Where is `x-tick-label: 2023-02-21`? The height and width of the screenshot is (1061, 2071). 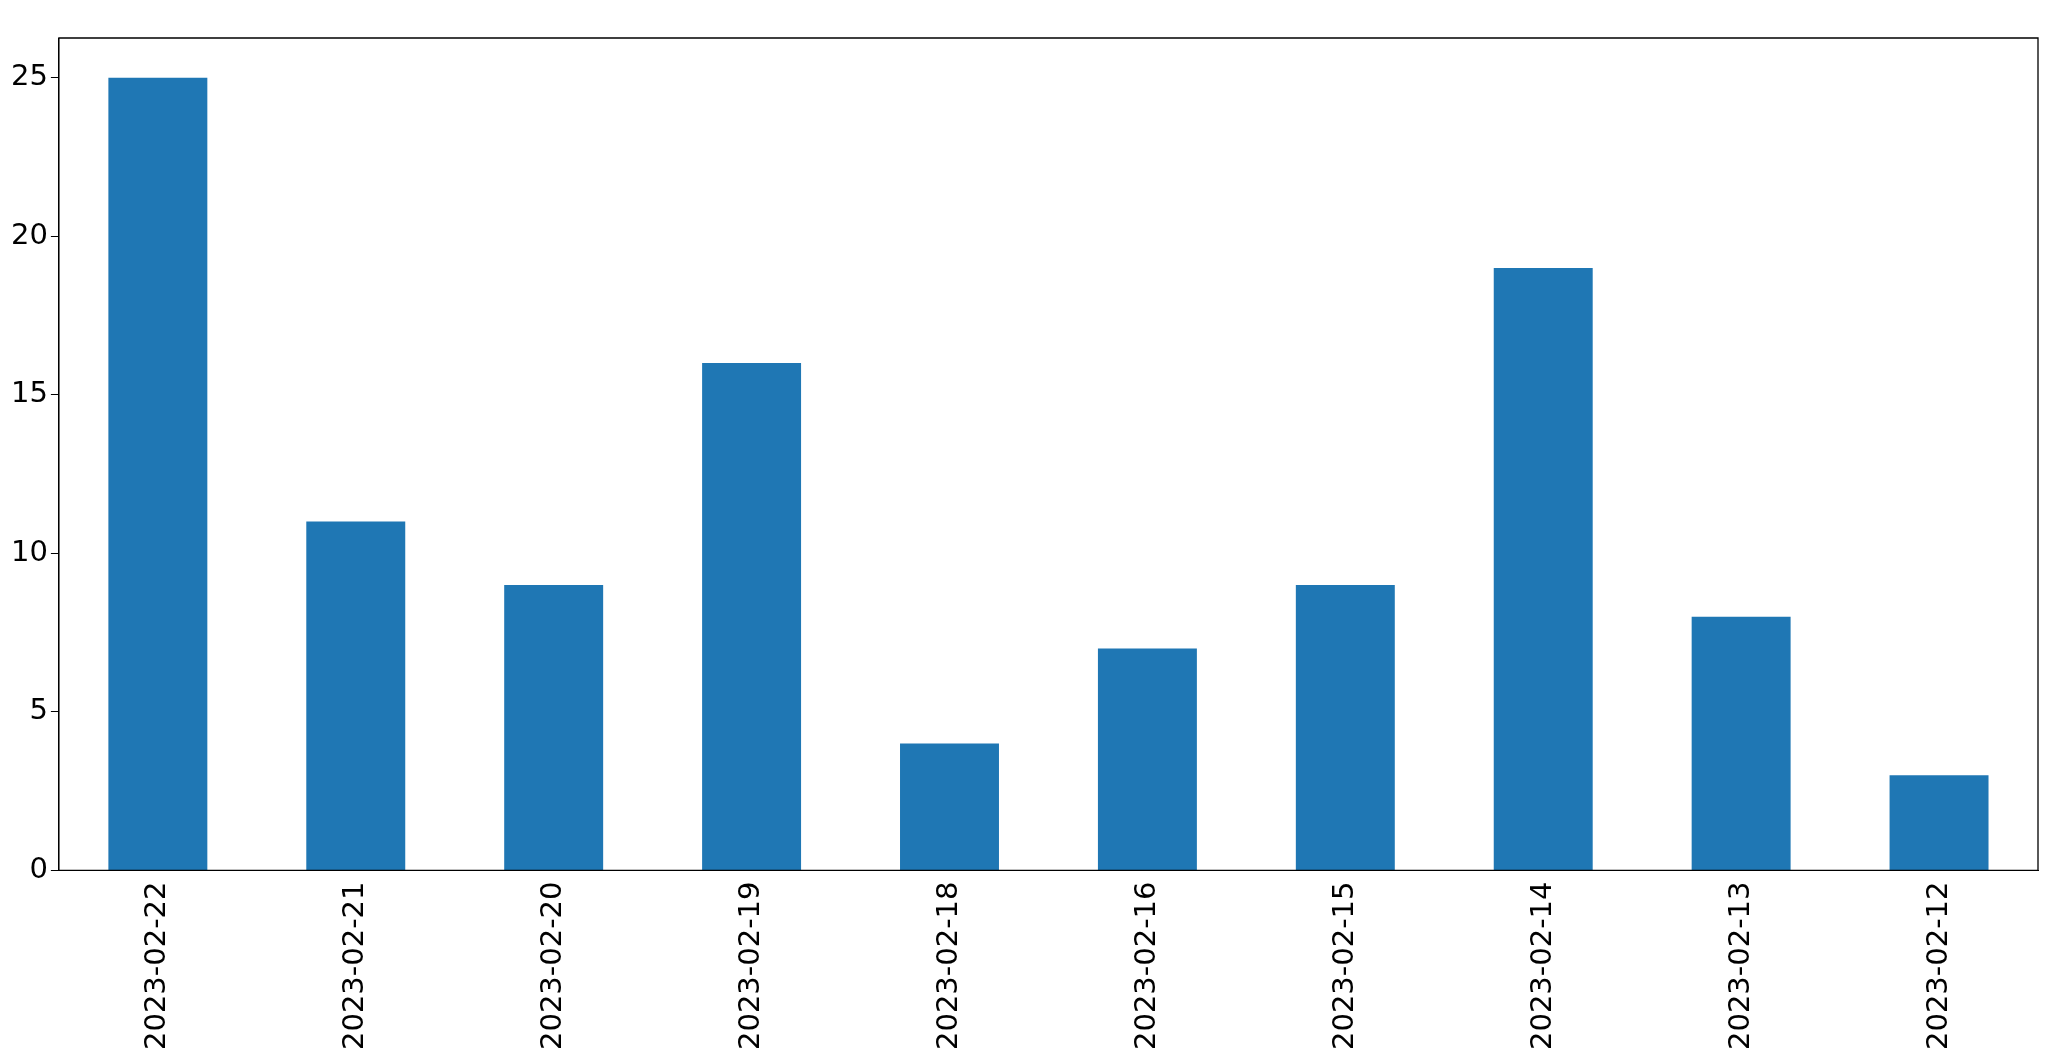
x-tick-label: 2023-02-21 is located at coordinates (353, 966).